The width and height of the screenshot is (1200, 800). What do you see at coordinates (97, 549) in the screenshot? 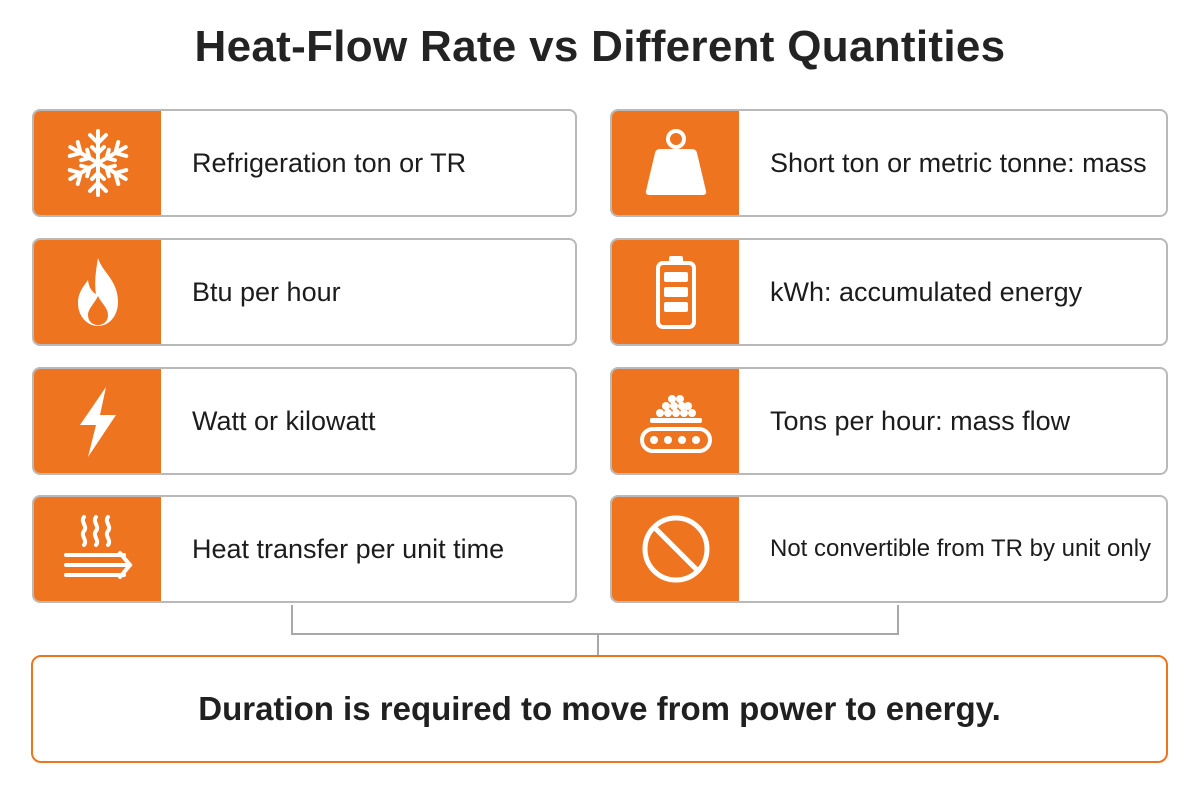
I see `heat-waves-arrow-icon` at bounding box center [97, 549].